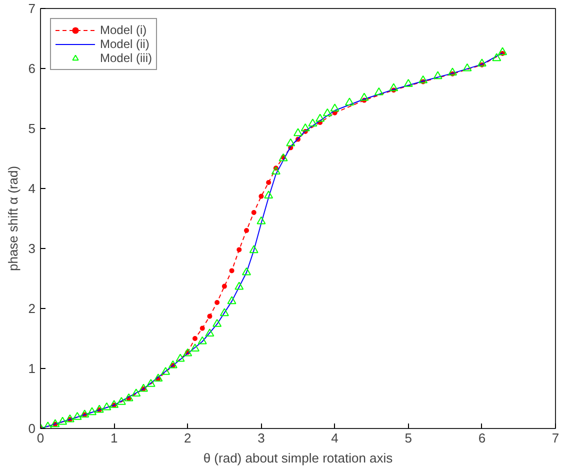  What do you see at coordinates (408, 438) in the screenshot?
I see `x-tick-label: 5` at bounding box center [408, 438].